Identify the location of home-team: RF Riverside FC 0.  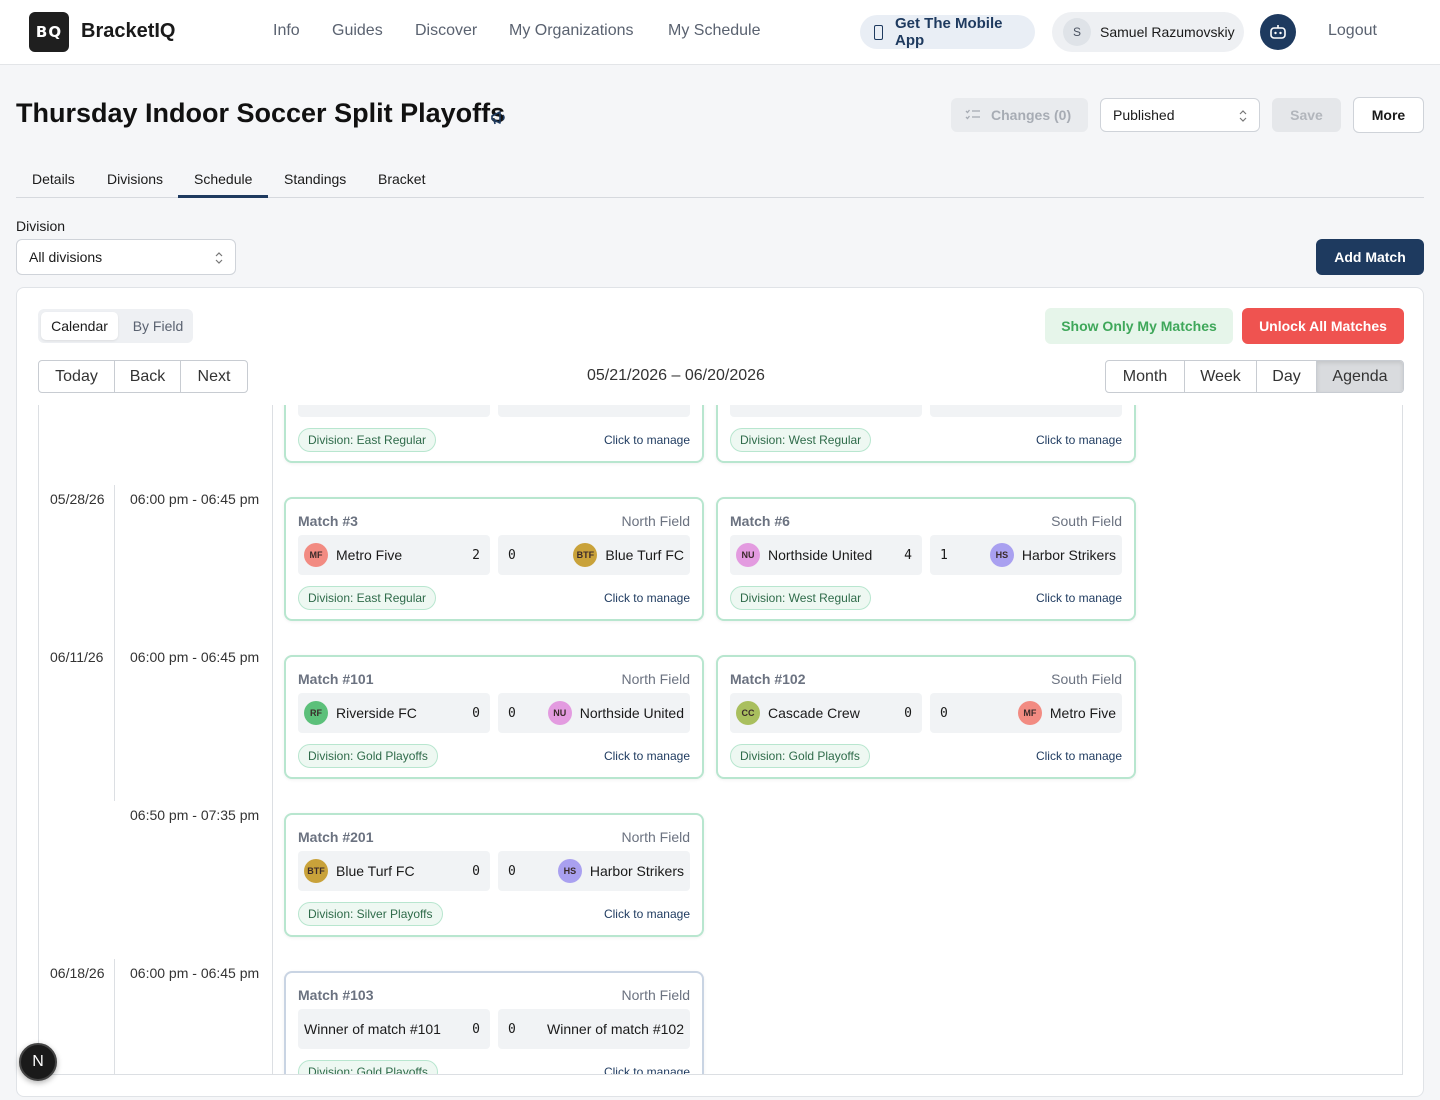
(394, 713).